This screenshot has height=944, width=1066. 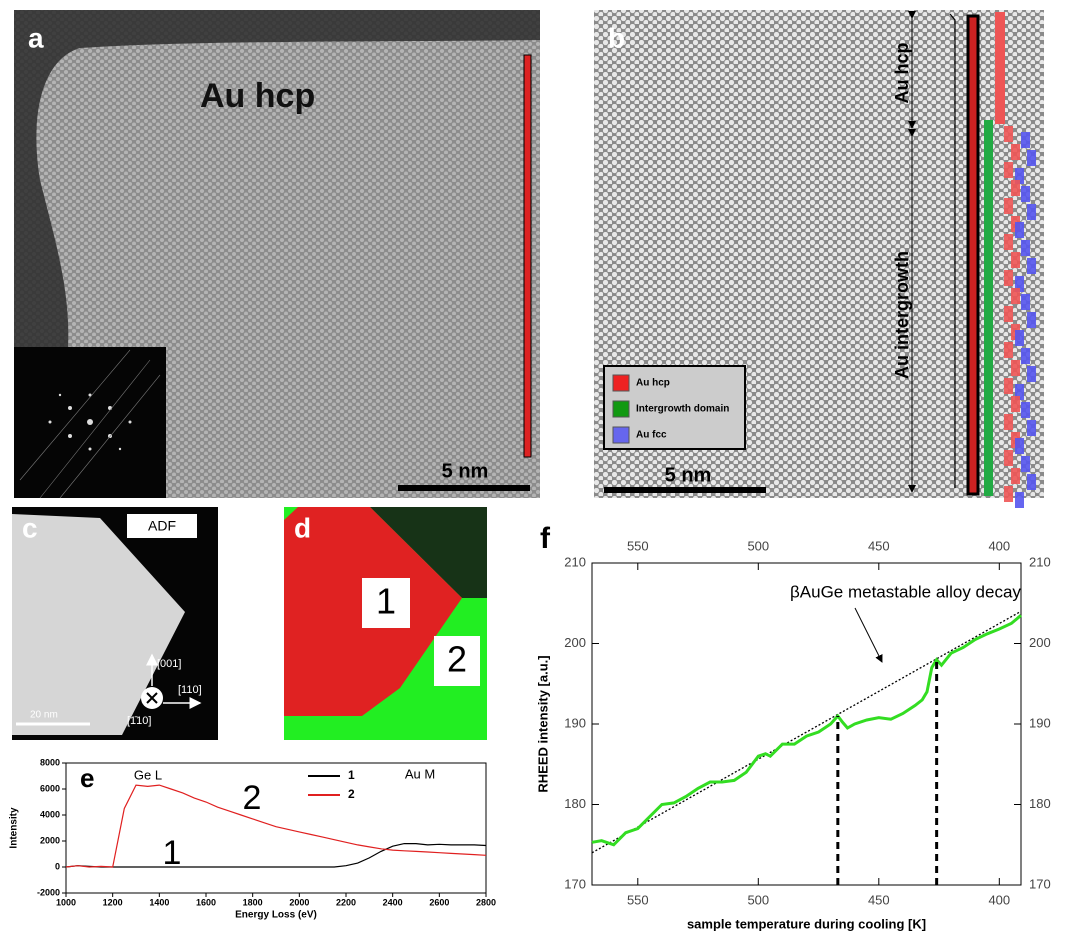 I want to click on y-tick-label: 0, so click(x=57, y=866).